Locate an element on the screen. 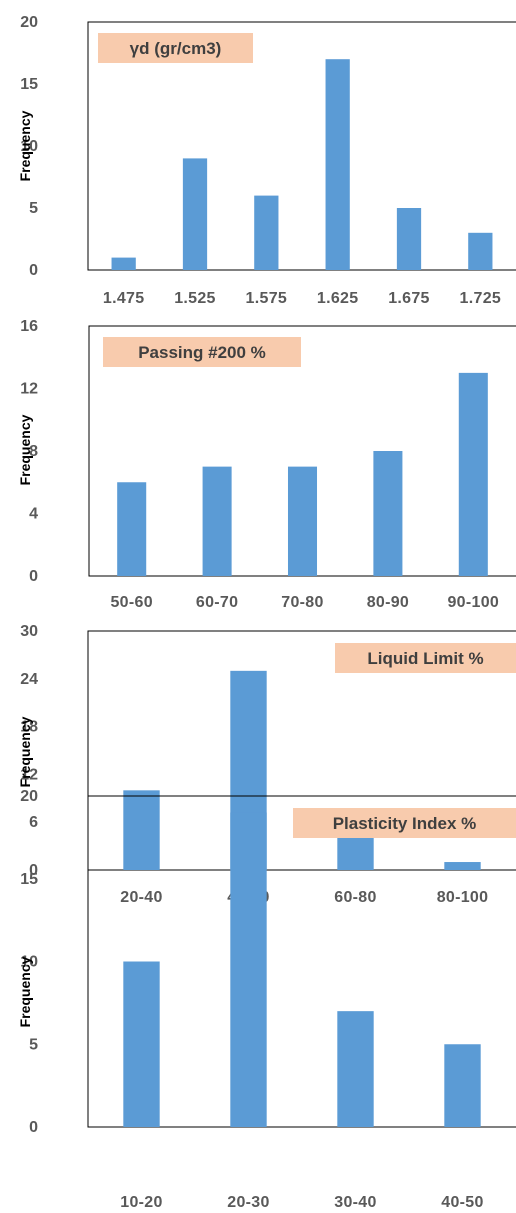  y-tick-label: 30 is located at coordinates (29, 631).